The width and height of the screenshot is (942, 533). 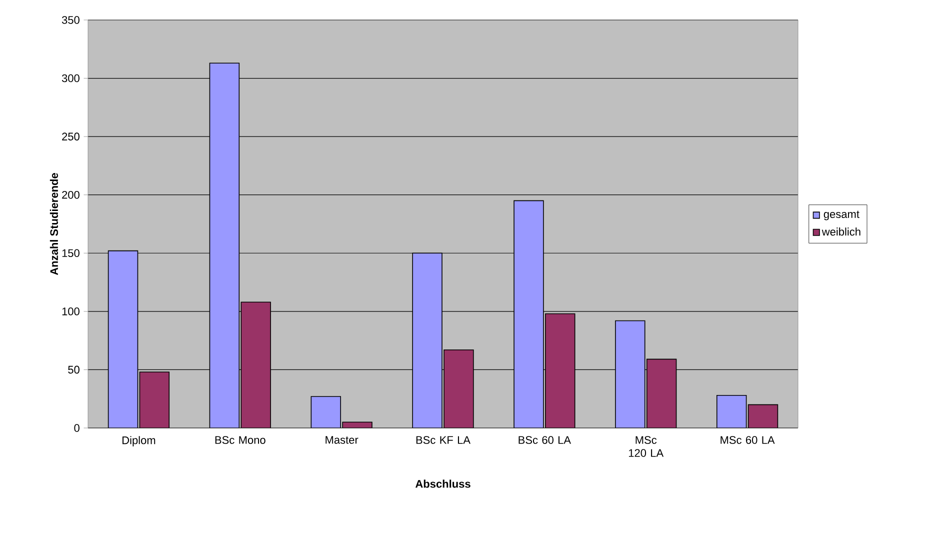 I want to click on x-tick-label: BSc 60 LA, so click(x=544, y=440).